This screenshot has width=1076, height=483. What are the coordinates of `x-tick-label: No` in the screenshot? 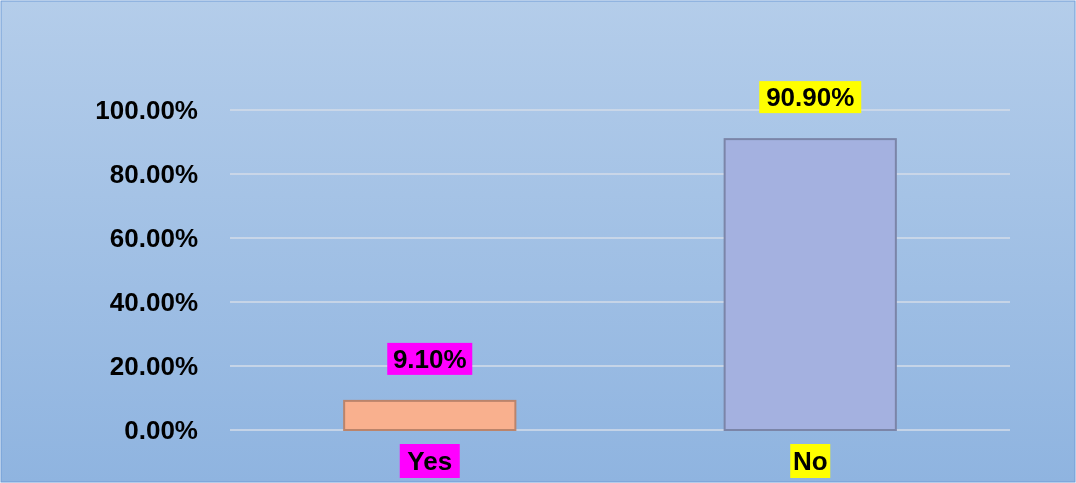 It's located at (810, 461).